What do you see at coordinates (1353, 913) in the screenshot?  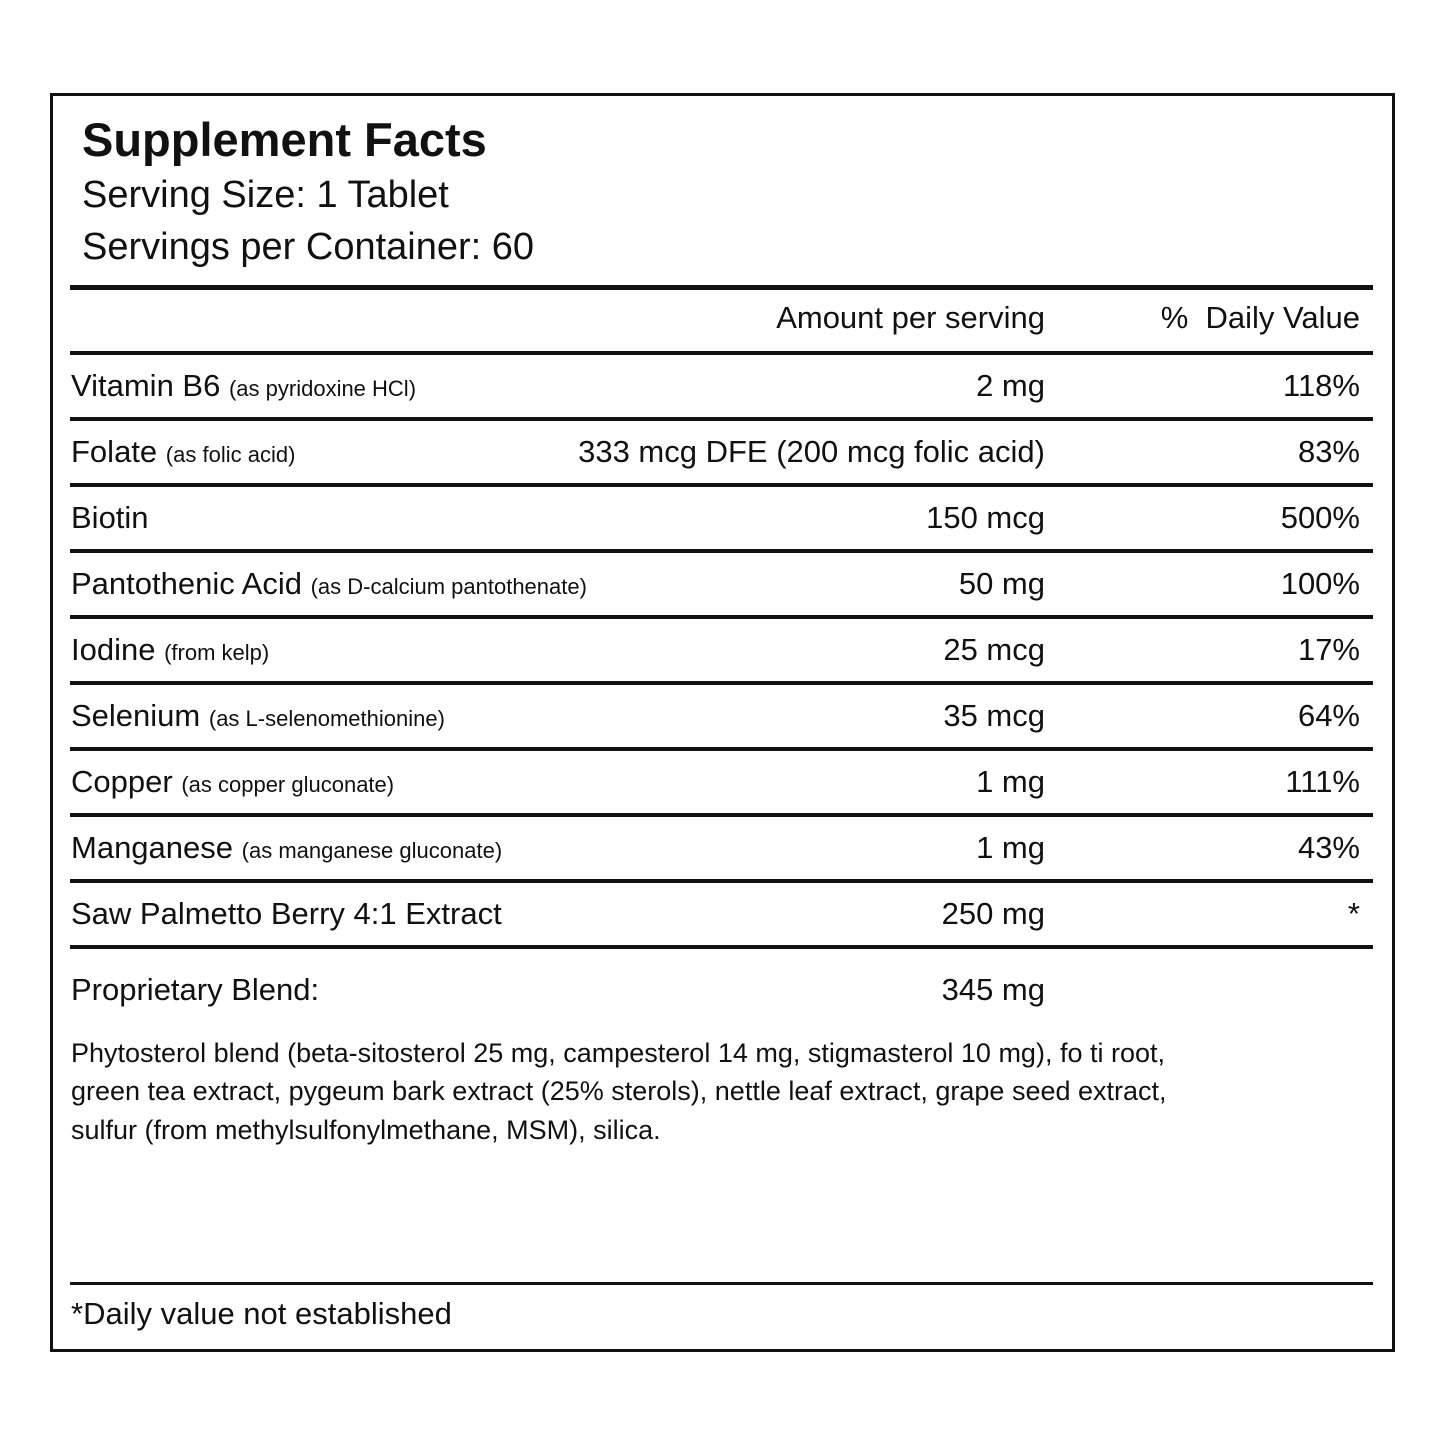 I see `daily-value: *` at bounding box center [1353, 913].